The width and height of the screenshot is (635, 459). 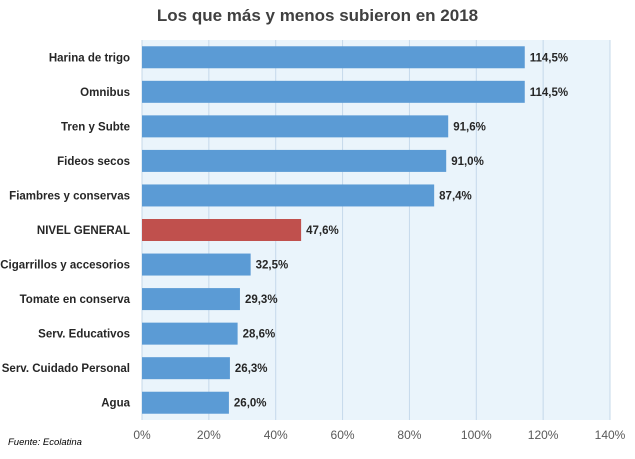 What do you see at coordinates (610, 435) in the screenshot?
I see `x-tick-label: 140%` at bounding box center [610, 435].